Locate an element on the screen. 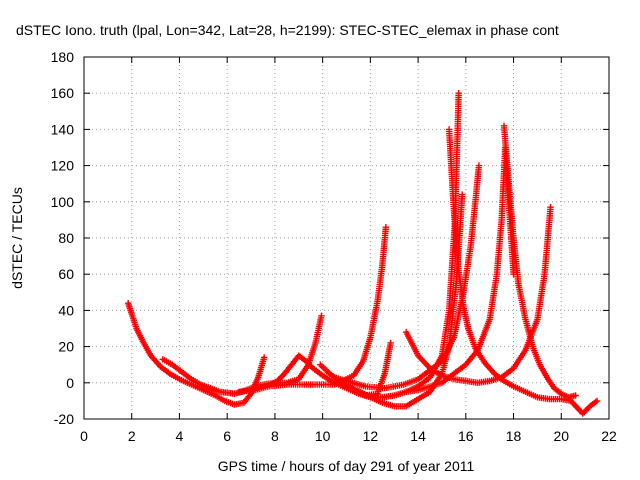 The image size is (640, 480). y-tick-label: 0 is located at coordinates (70, 383).